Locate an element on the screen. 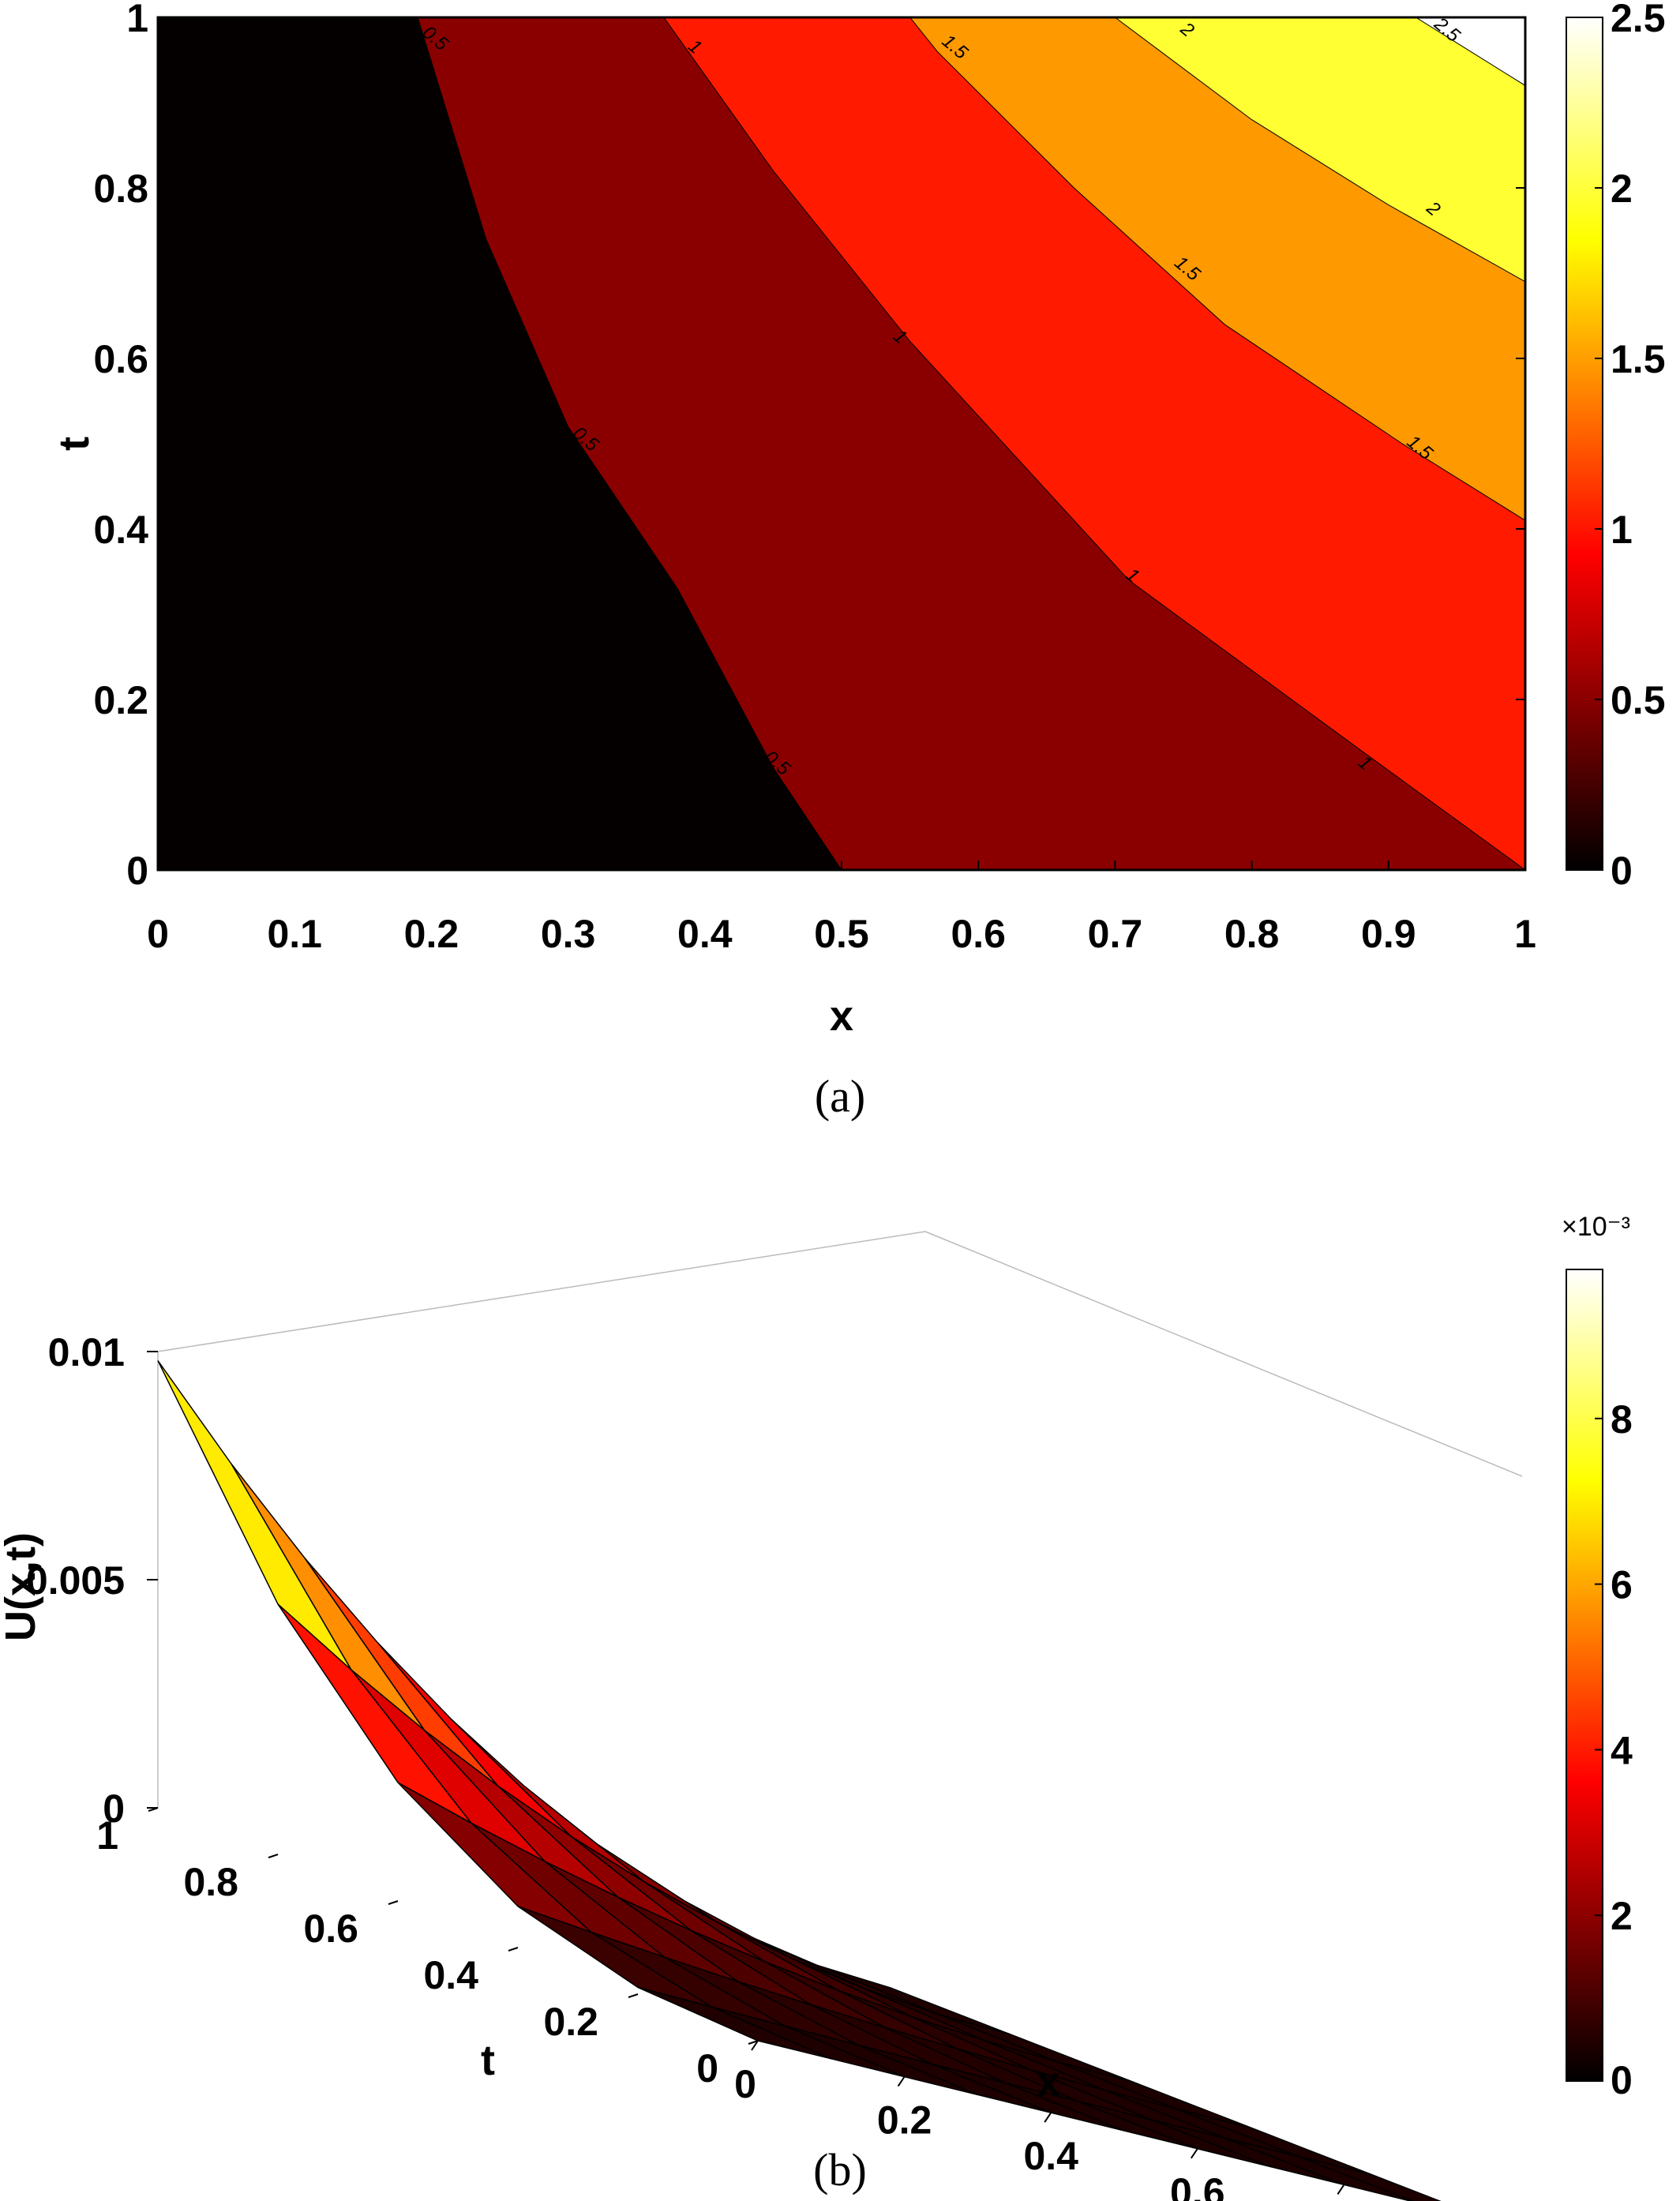 The height and width of the screenshot is (2201, 1680). x-axis-ticks-a: 0 0.1 0.2 0.3 0.4 0.5 0.6 0.7 0.8 0.9 1 is located at coordinates (841, 908).